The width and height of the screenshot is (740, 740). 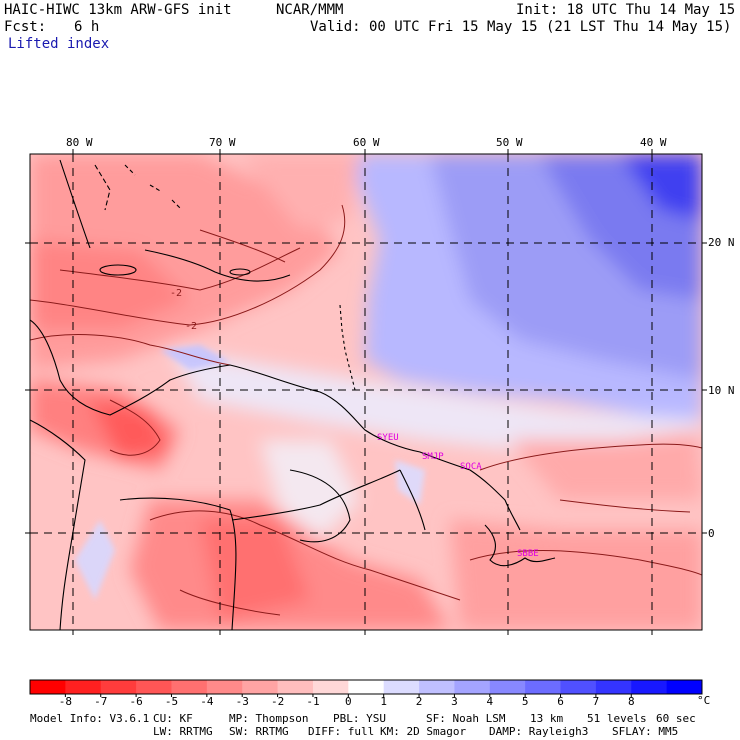 I want to click on colorbar-tick-label: 8, so click(x=631, y=701).